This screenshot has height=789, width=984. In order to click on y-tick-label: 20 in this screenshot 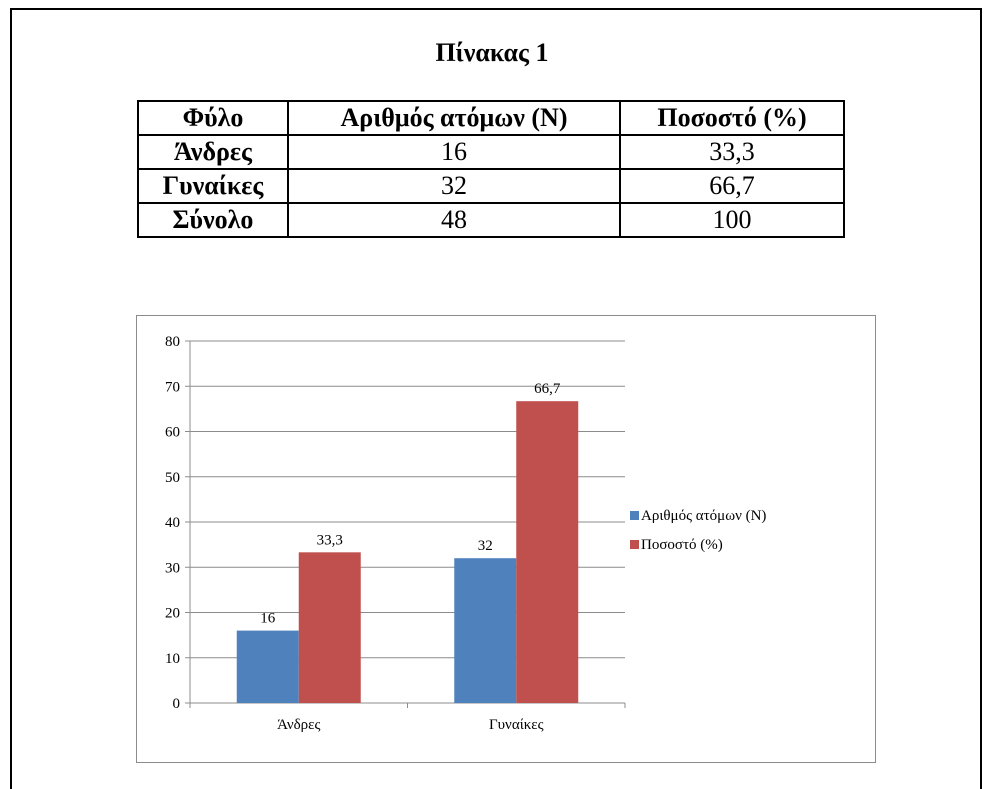, I will do `click(172, 614)`.